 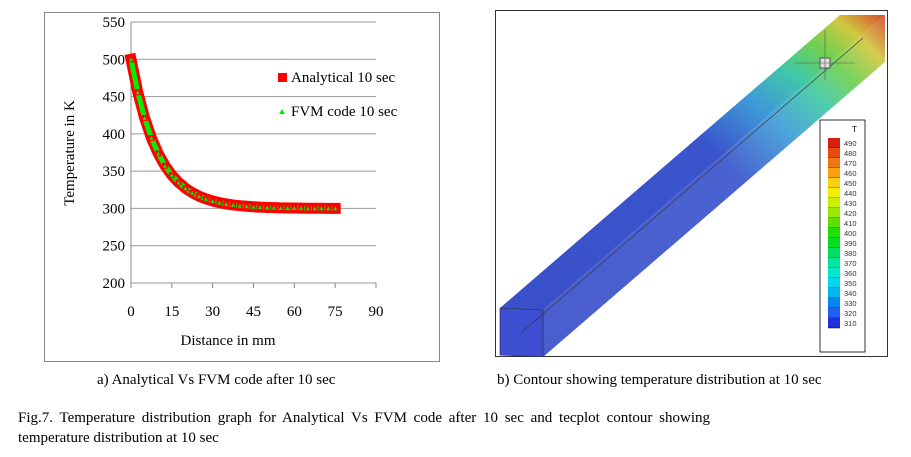 I want to click on legend-title: T, so click(x=854, y=129).